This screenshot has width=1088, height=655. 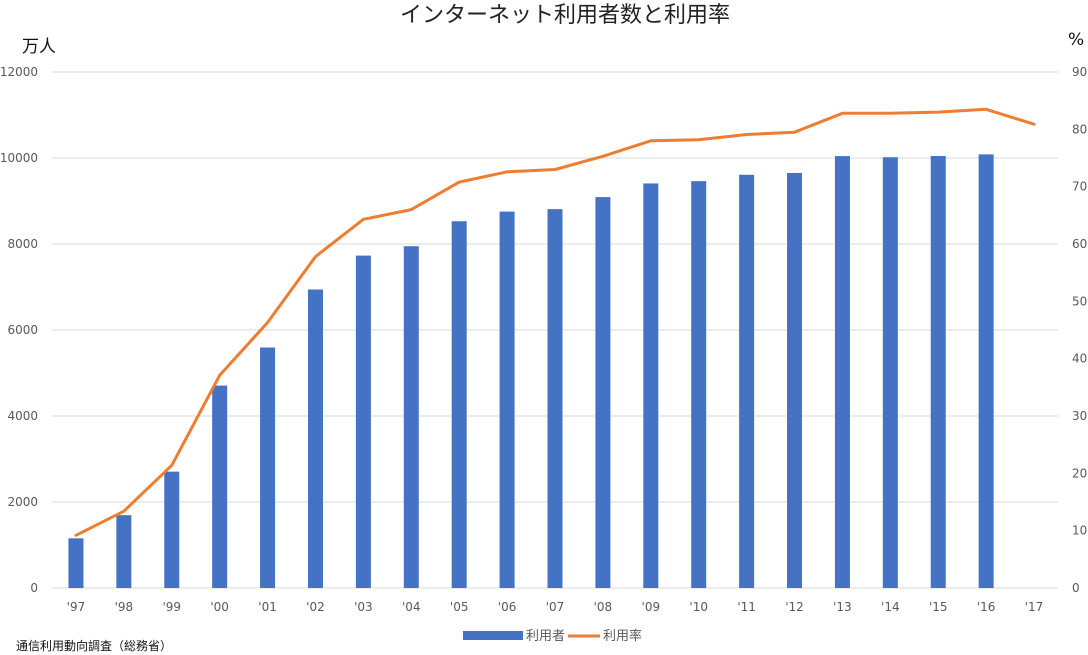 I want to click on left-axis-tick-label: 4000, so click(x=22, y=416).